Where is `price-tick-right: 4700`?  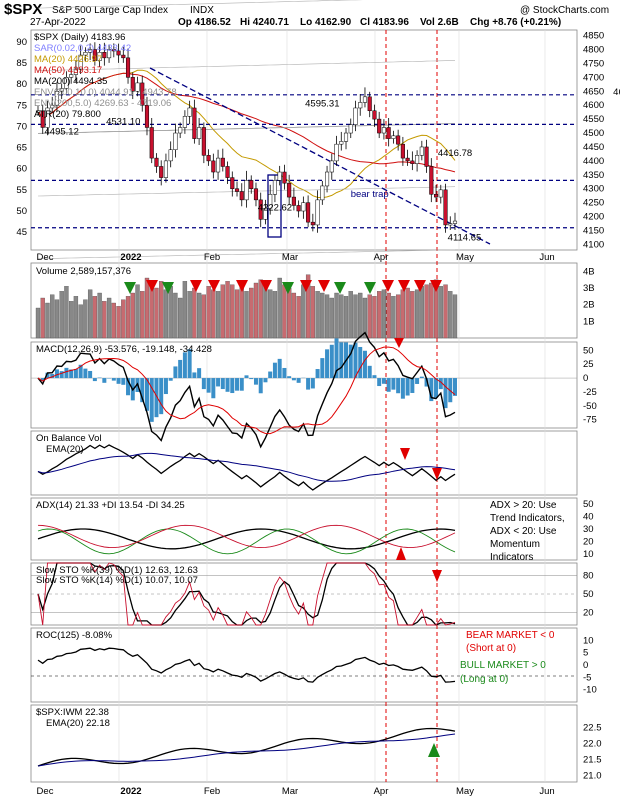
price-tick-right: 4700 is located at coordinates (593, 77).